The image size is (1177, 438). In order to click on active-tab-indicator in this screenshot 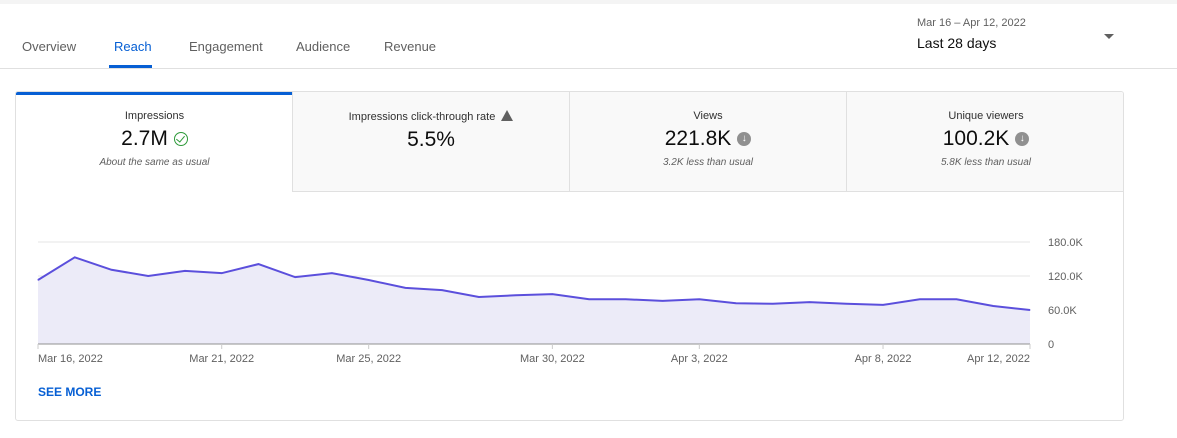, I will do `click(130, 66)`.